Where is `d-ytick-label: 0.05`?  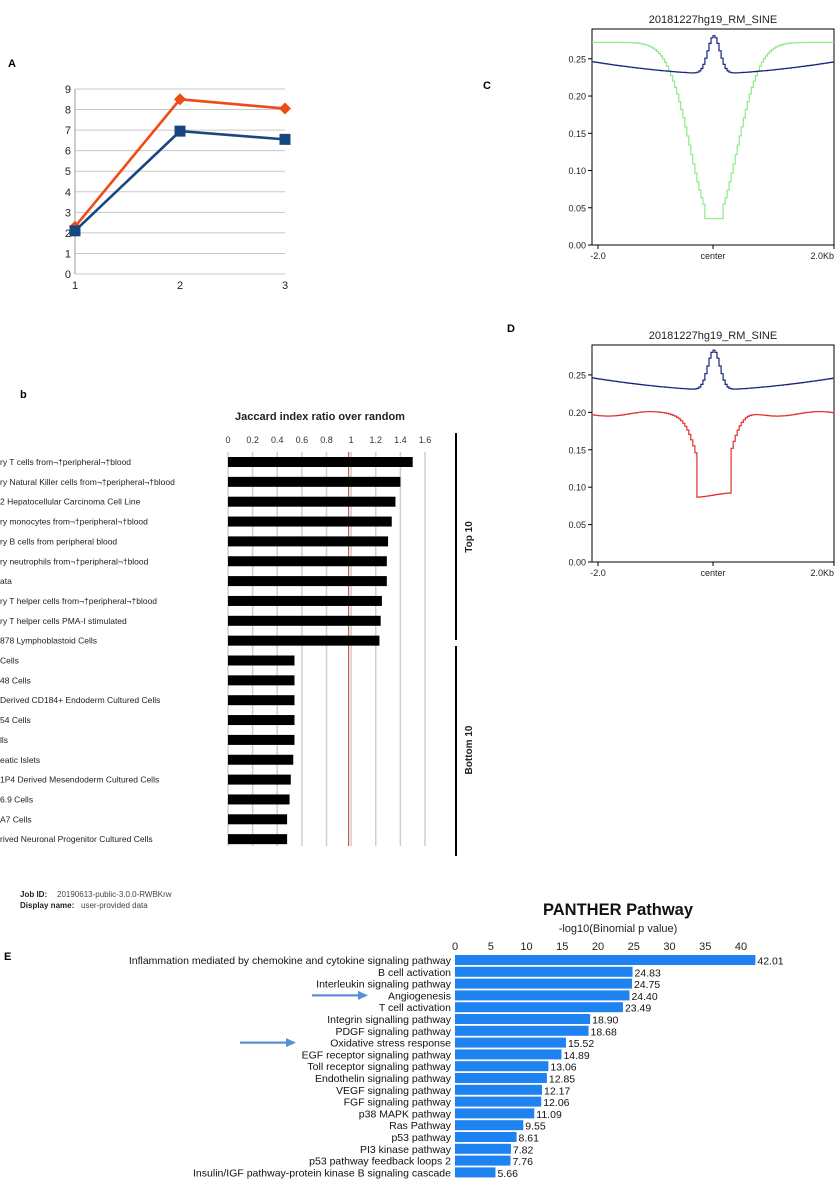
d-ytick-label: 0.05 is located at coordinates (577, 525).